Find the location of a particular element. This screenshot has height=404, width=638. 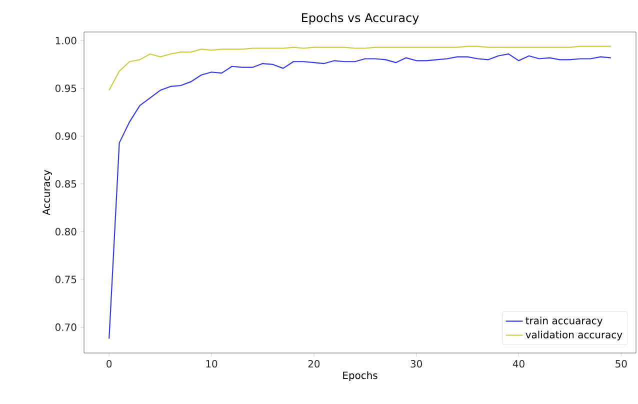

y-axis-title: Accuracy is located at coordinates (47, 193).